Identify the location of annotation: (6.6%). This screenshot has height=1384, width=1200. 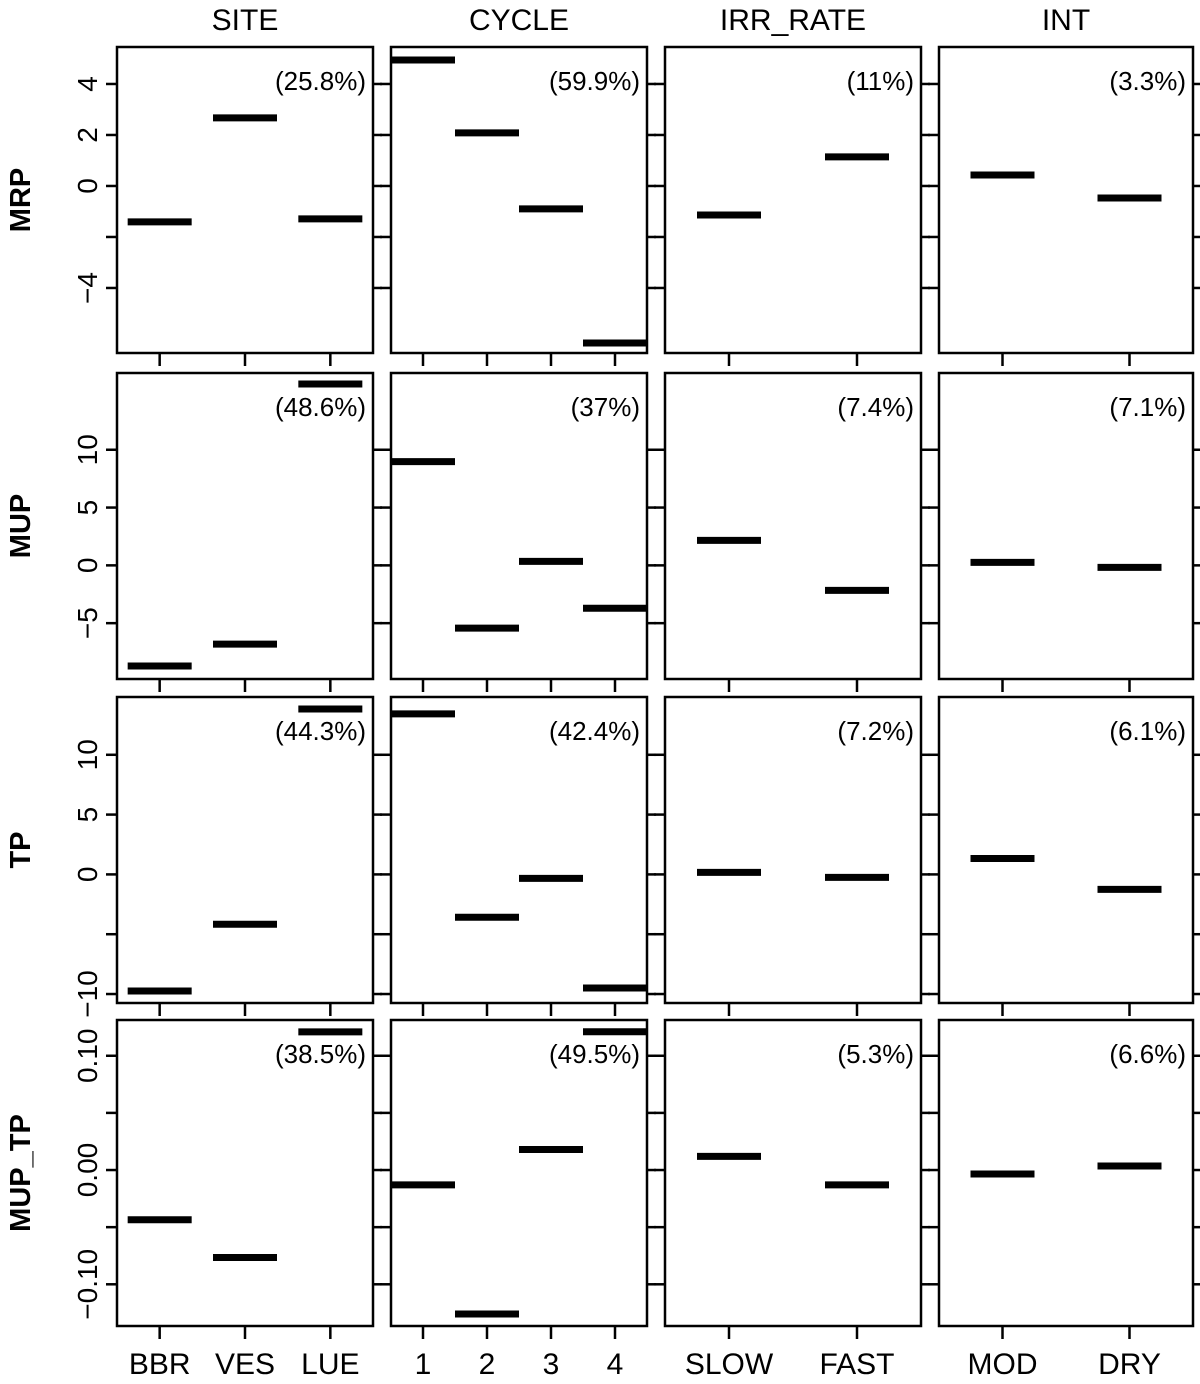
(1147, 1054).